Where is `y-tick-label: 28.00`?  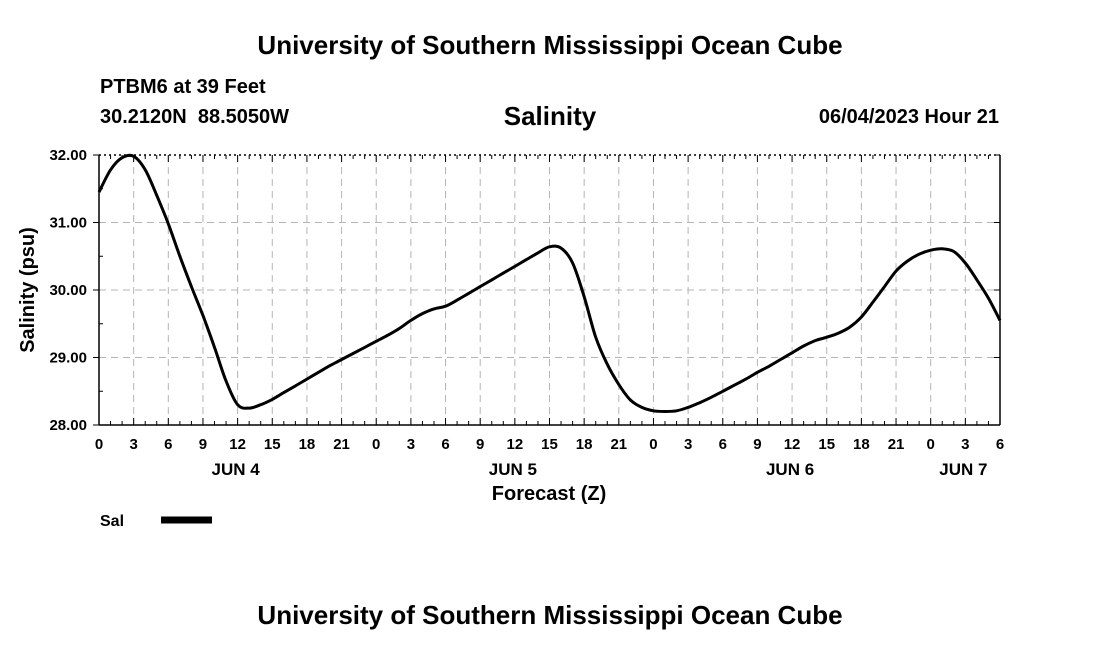 y-tick-label: 28.00 is located at coordinates (68, 425).